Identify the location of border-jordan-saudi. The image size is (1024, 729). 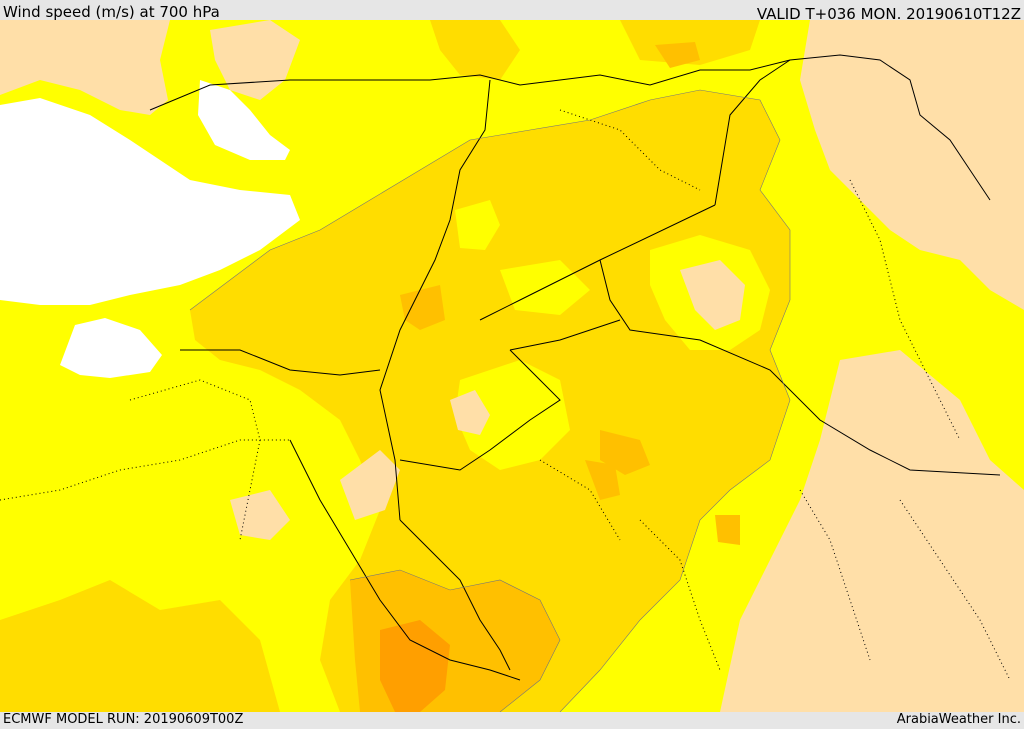
(480, 410).